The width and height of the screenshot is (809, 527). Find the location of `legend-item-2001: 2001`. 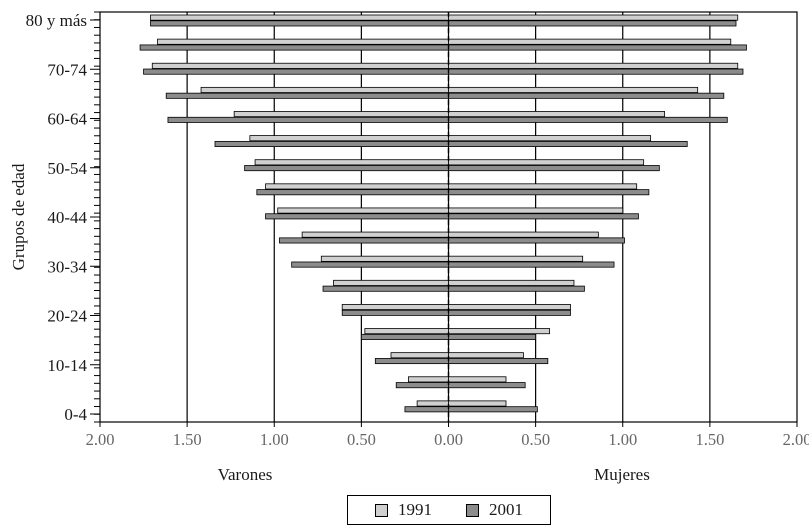

legend-item-2001: 2001 is located at coordinates (494, 510).